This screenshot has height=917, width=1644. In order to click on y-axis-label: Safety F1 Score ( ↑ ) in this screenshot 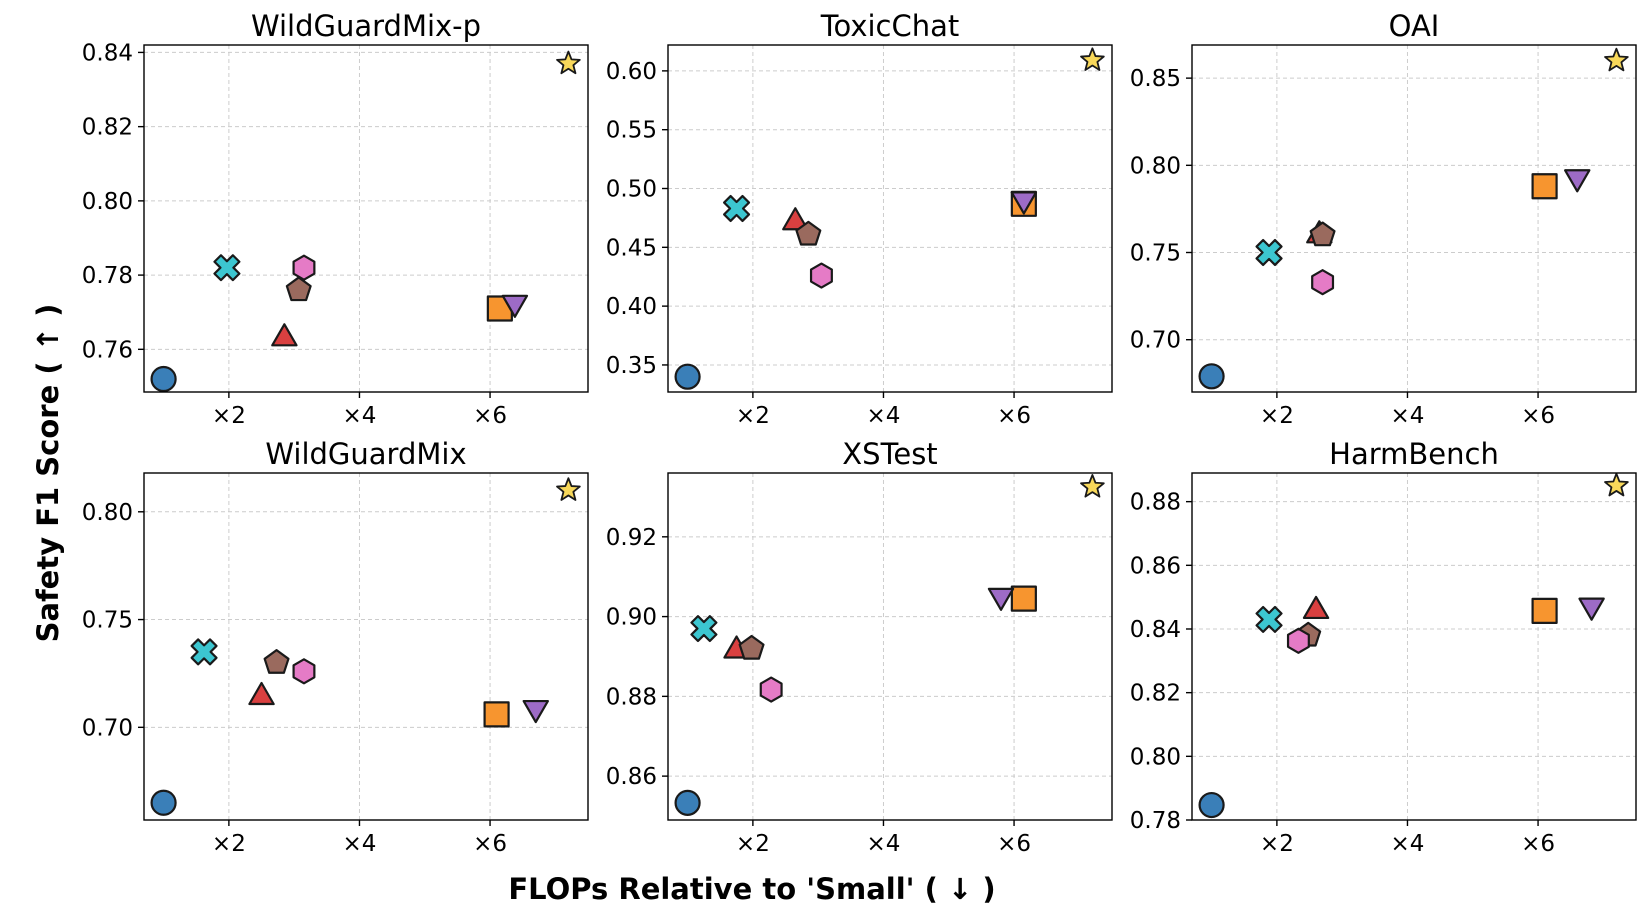, I will do `click(48, 473)`.